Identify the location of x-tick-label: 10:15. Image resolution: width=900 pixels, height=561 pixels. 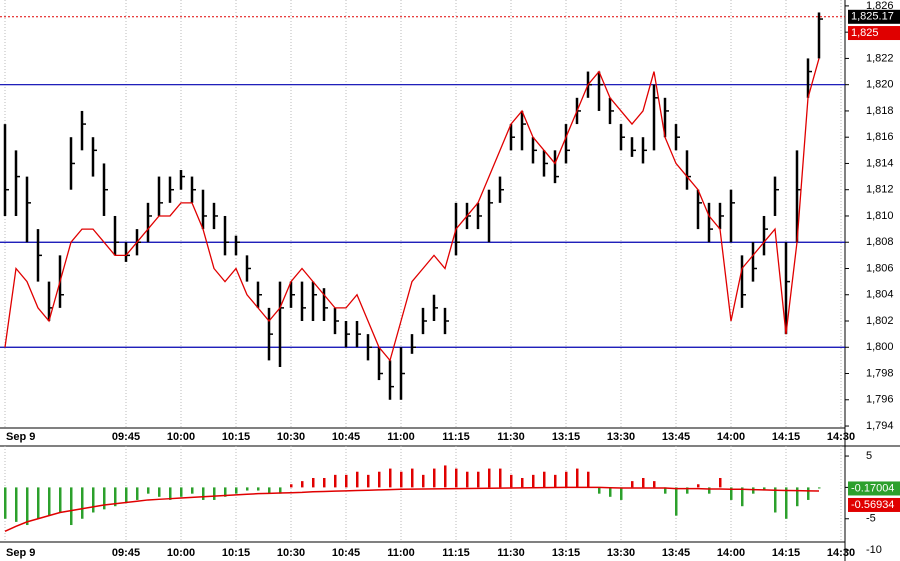
(236, 553).